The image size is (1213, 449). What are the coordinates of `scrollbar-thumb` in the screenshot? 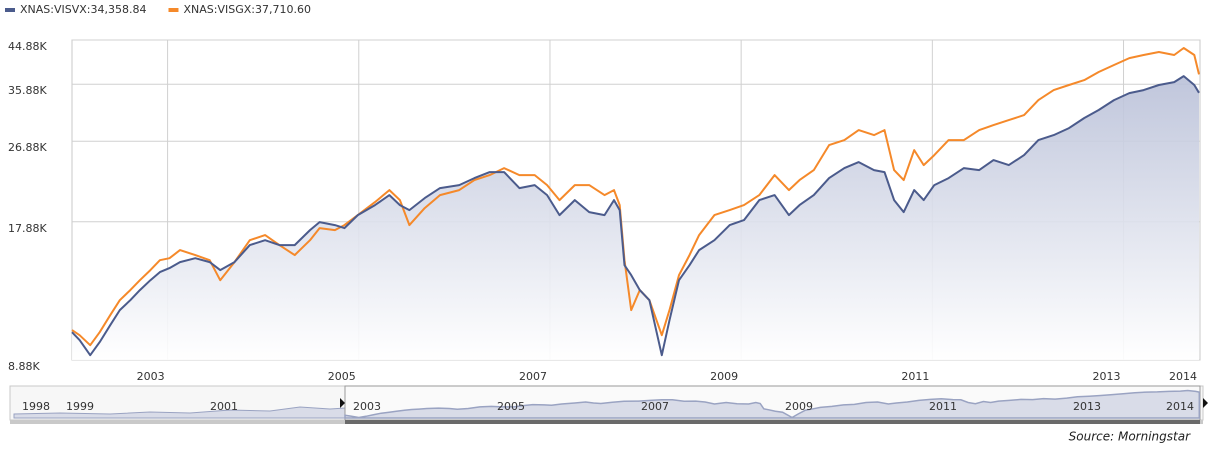 It's located at (772, 422).